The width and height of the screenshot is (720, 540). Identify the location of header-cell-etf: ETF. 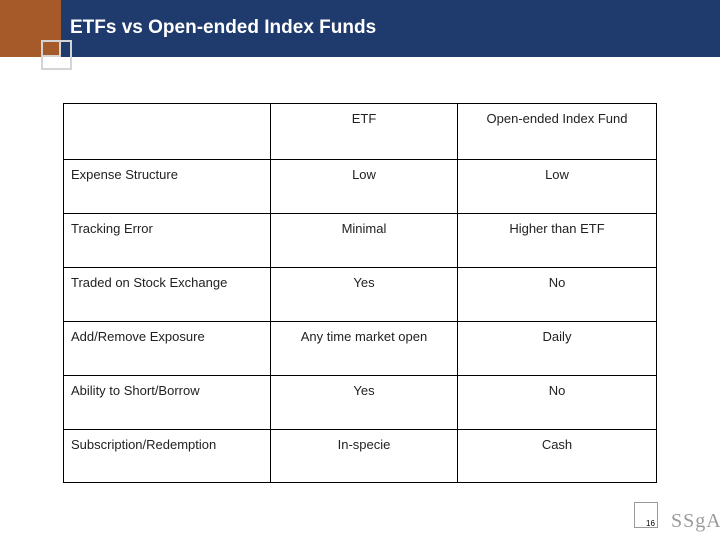
(364, 131).